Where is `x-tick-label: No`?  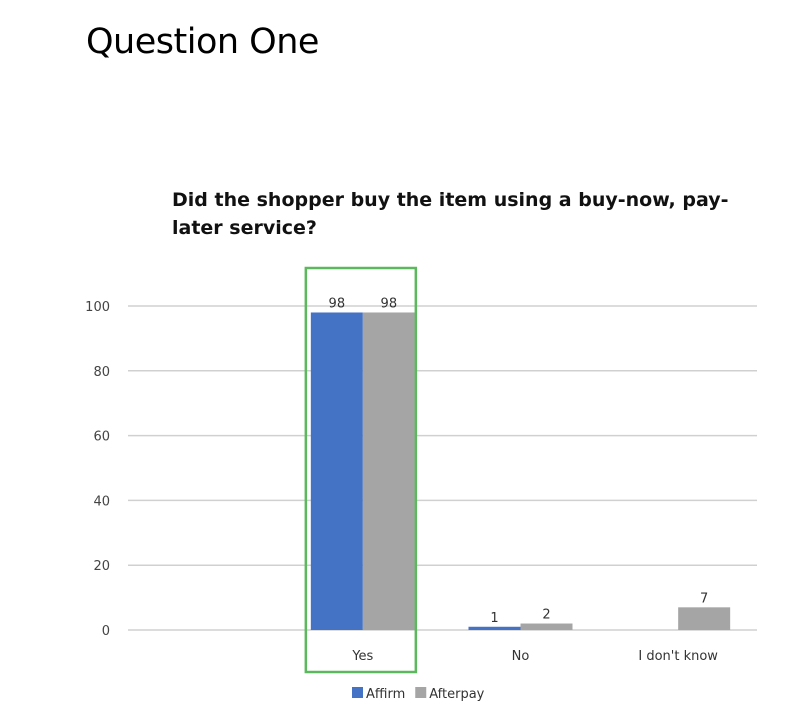
x-tick-label: No is located at coordinates (521, 656).